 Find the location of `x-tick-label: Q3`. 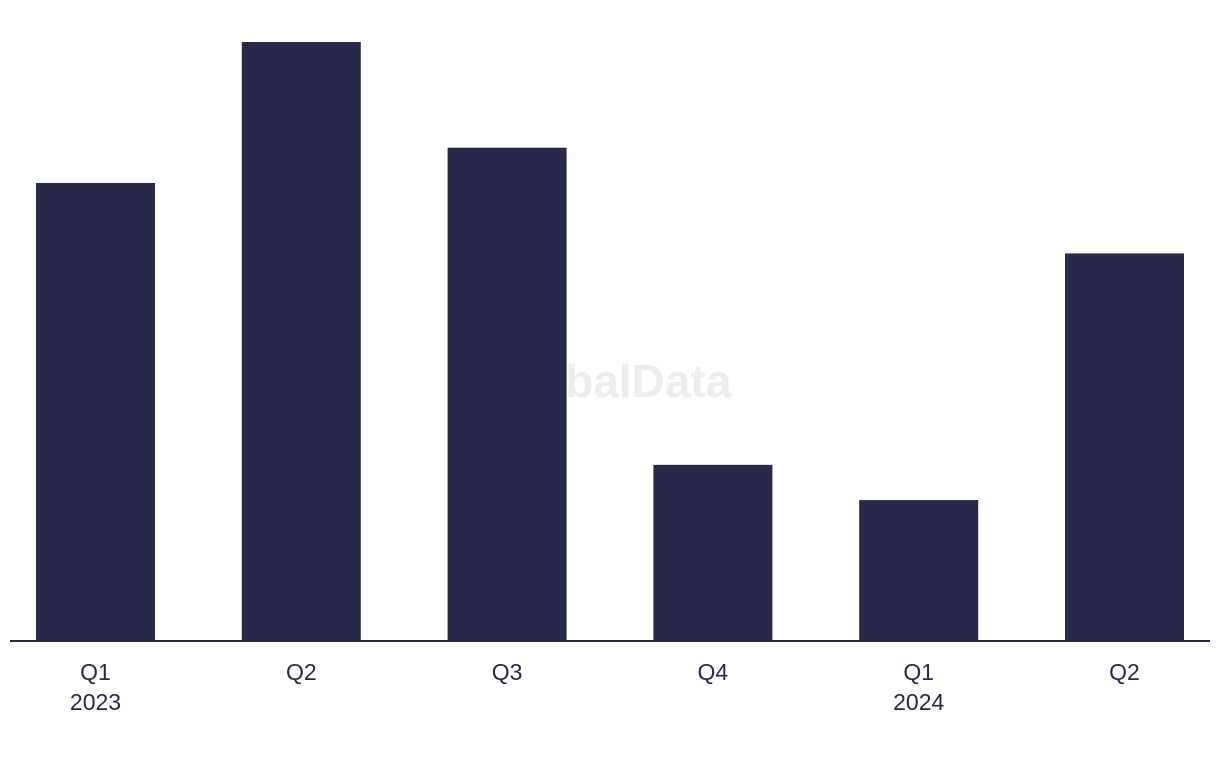

x-tick-label: Q3 is located at coordinates (507, 672).